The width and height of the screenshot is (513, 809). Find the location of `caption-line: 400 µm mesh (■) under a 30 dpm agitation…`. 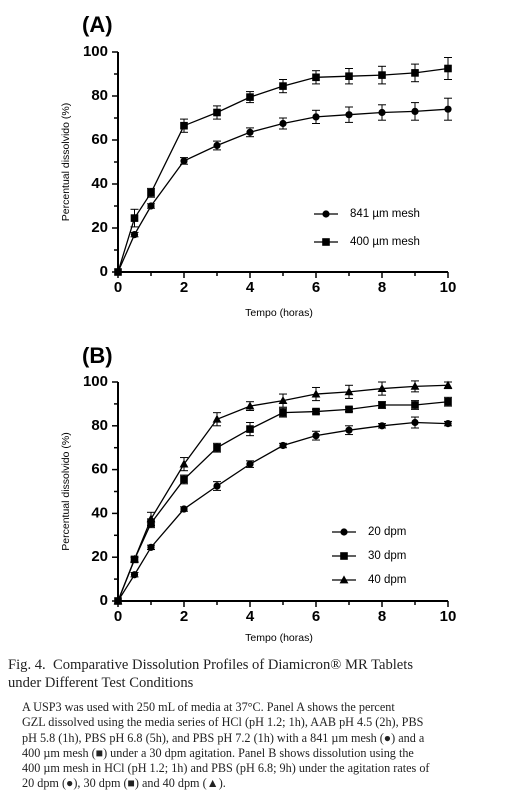

caption-line: 400 µm mesh (■) under a 30 dpm agitation… is located at coordinates (218, 752).